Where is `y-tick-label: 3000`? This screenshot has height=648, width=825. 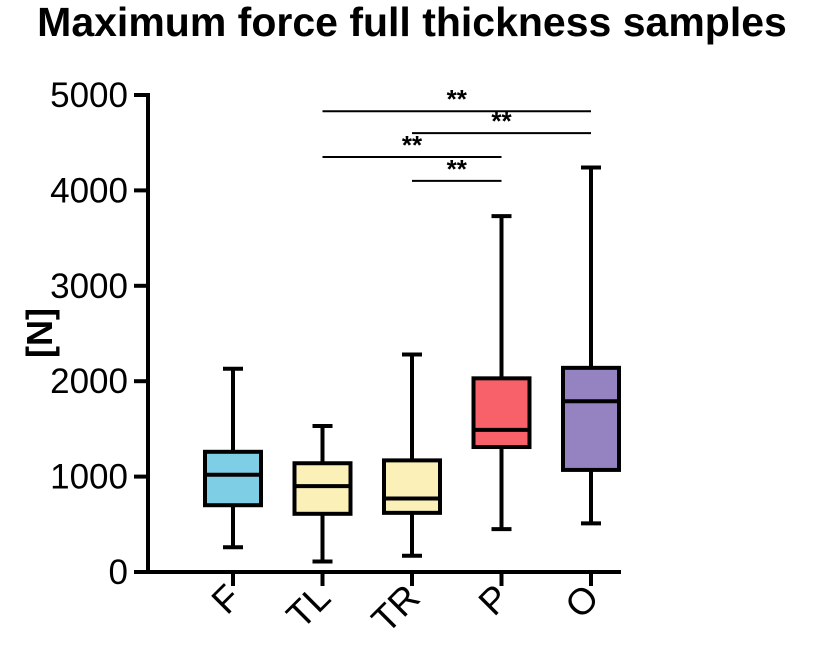
y-tick-label: 3000 is located at coordinates (89, 286).